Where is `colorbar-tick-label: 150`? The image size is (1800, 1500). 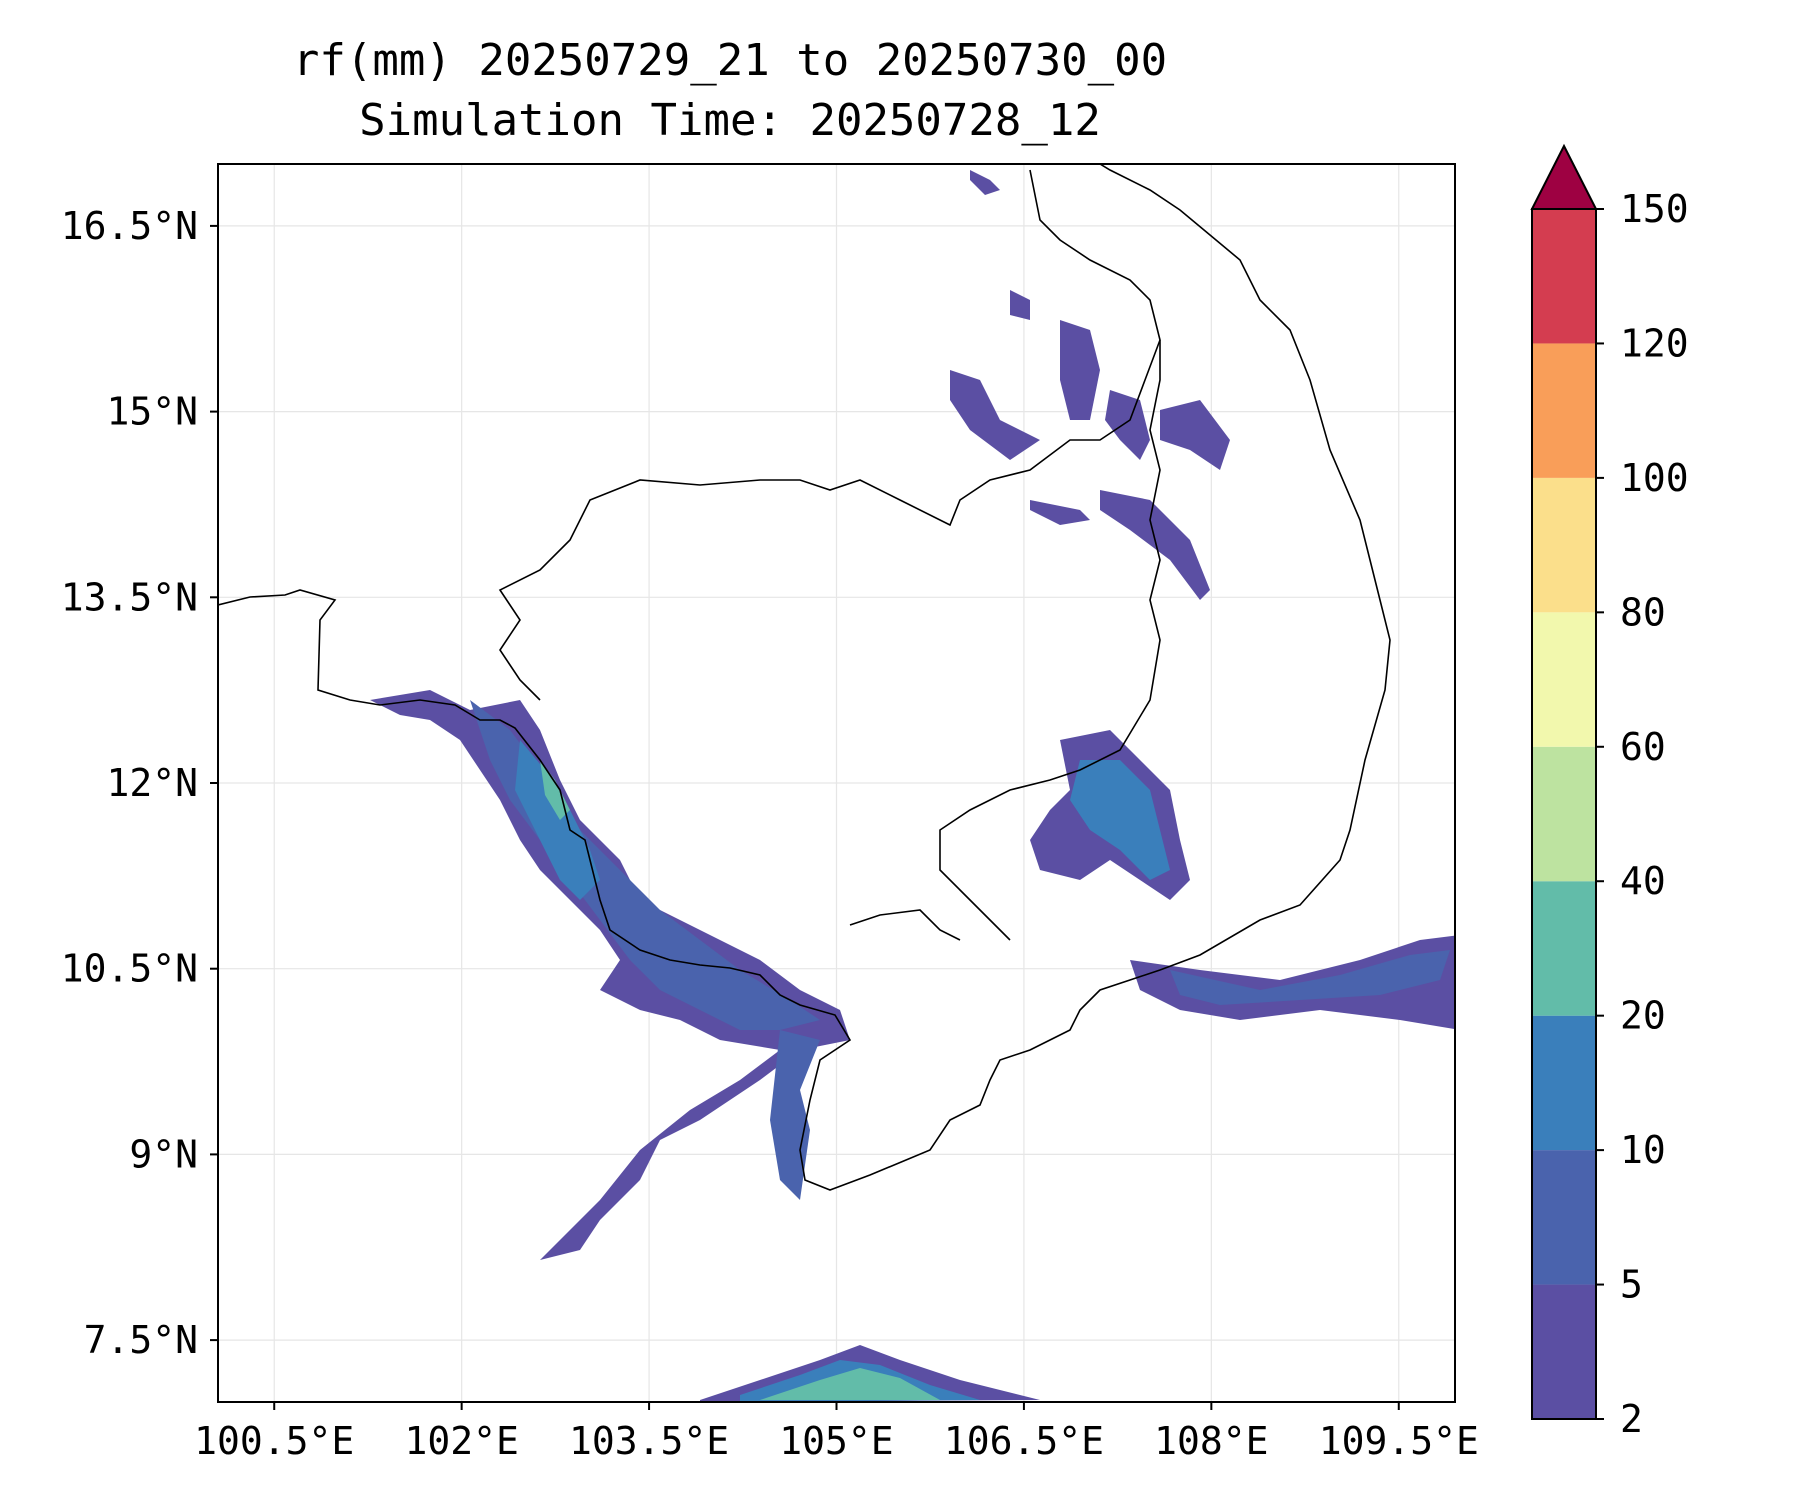 colorbar-tick-label: 150 is located at coordinates (1654, 209).